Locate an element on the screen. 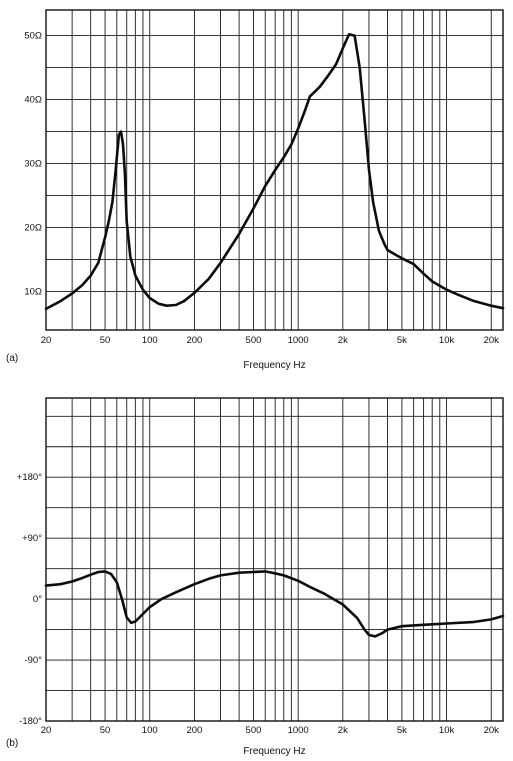 The width and height of the screenshot is (513, 761). y-tick-label: 10Ω is located at coordinates (33, 292).